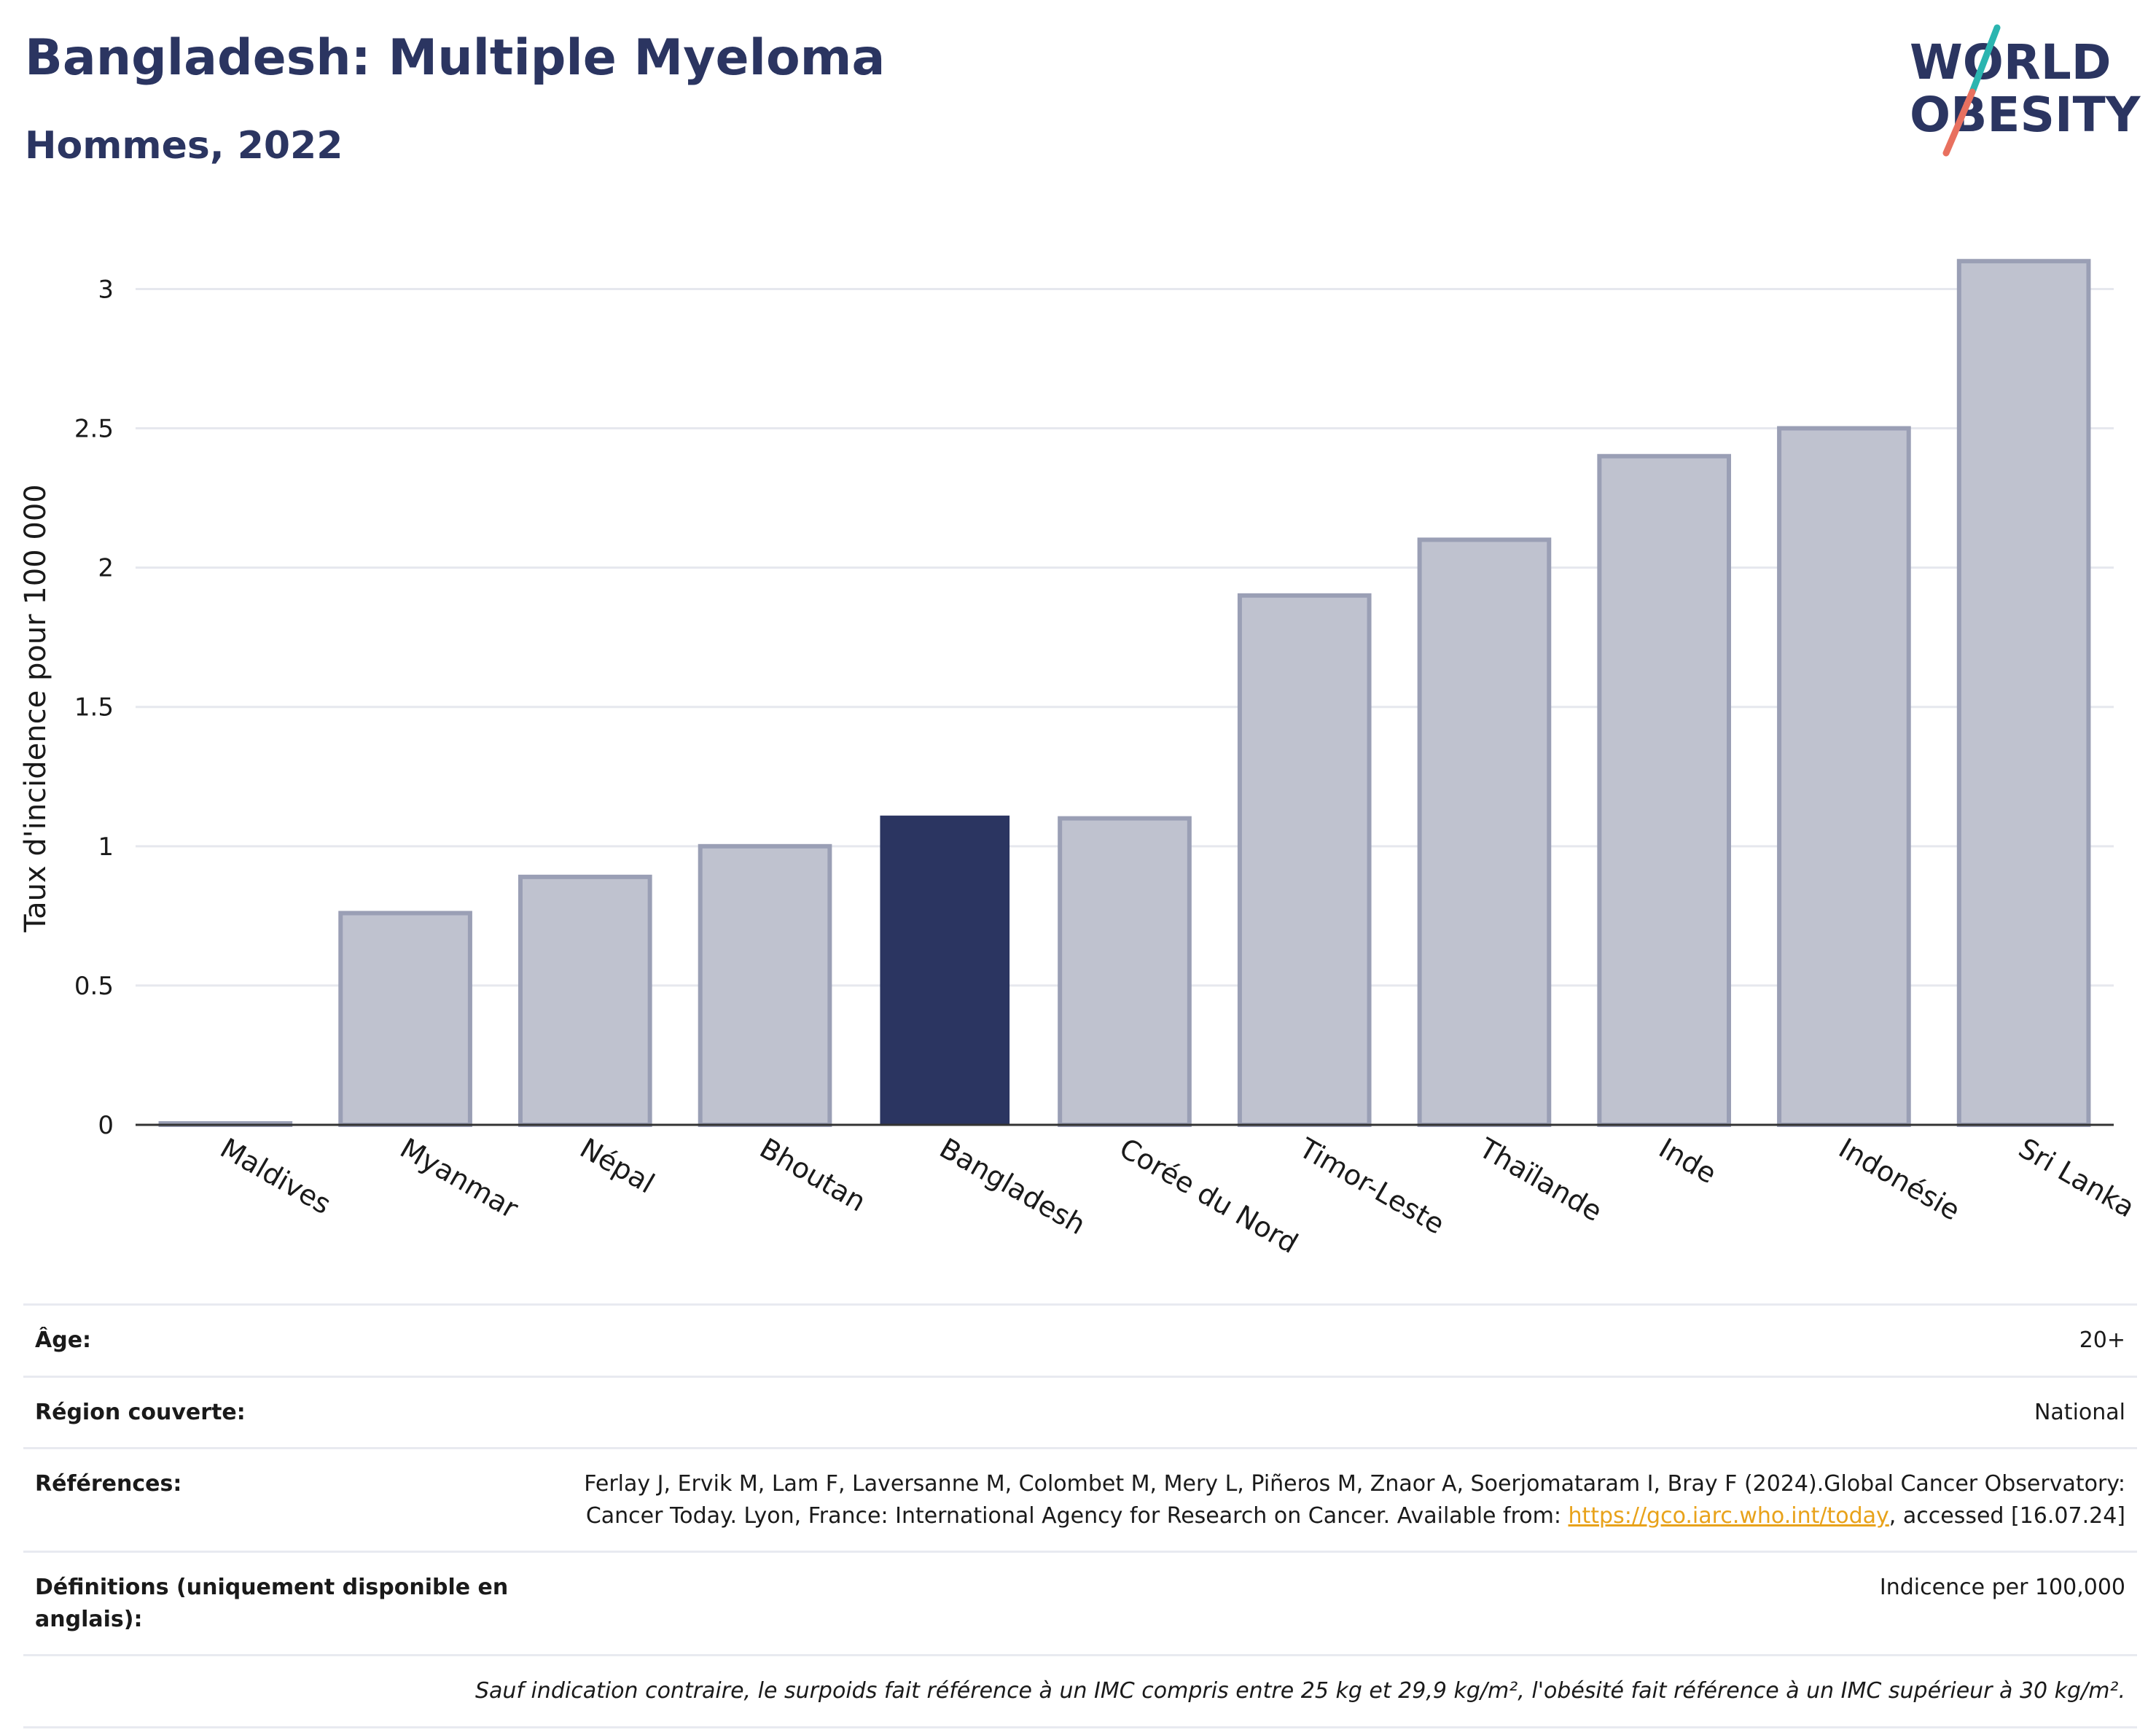  What do you see at coordinates (2007, 1516) in the screenshot?
I see `references-tail: , accessed [16.07.24]` at bounding box center [2007, 1516].